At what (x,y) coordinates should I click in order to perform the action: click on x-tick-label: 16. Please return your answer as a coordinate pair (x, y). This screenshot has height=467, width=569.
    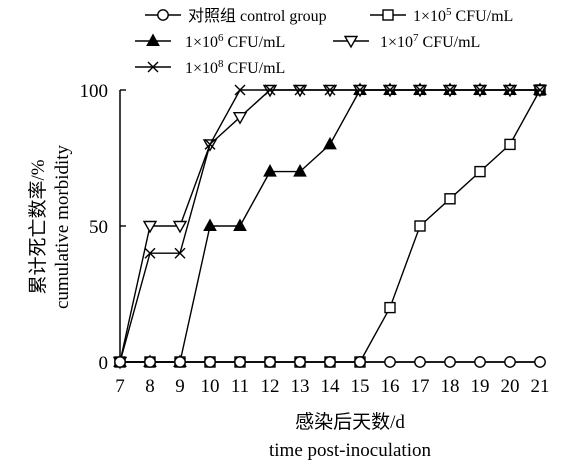
    Looking at the image, I should click on (390, 386).